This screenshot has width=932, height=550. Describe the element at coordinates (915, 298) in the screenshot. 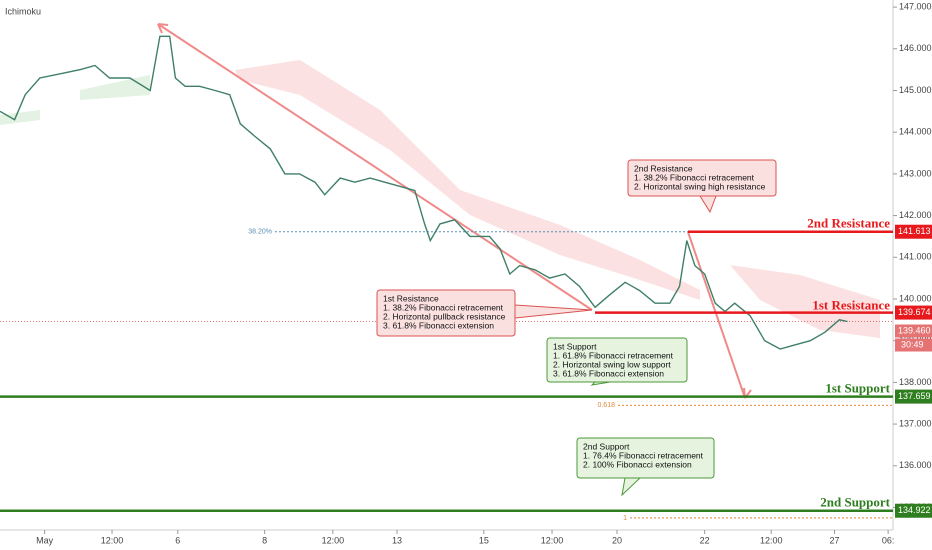

I see `y-tick-label: 140.000` at that location.